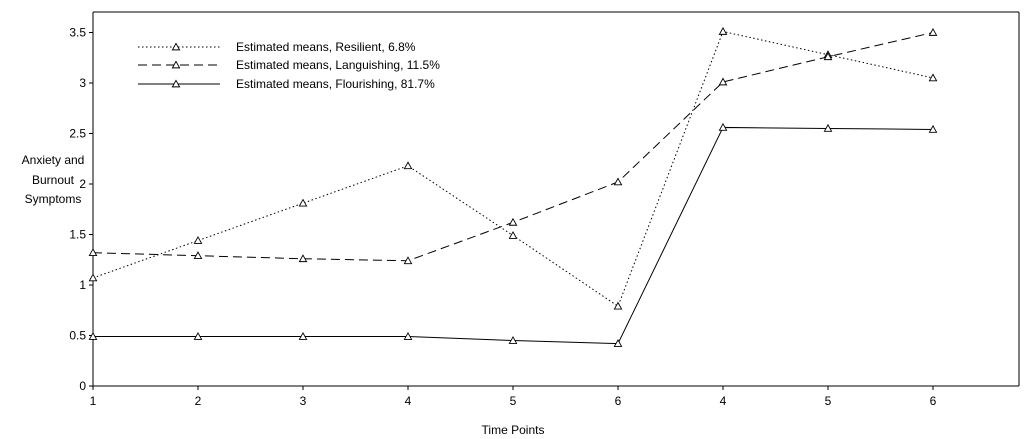  I want to click on legend-label: Estimated means, Resilient, 6.8%, so click(326, 47).